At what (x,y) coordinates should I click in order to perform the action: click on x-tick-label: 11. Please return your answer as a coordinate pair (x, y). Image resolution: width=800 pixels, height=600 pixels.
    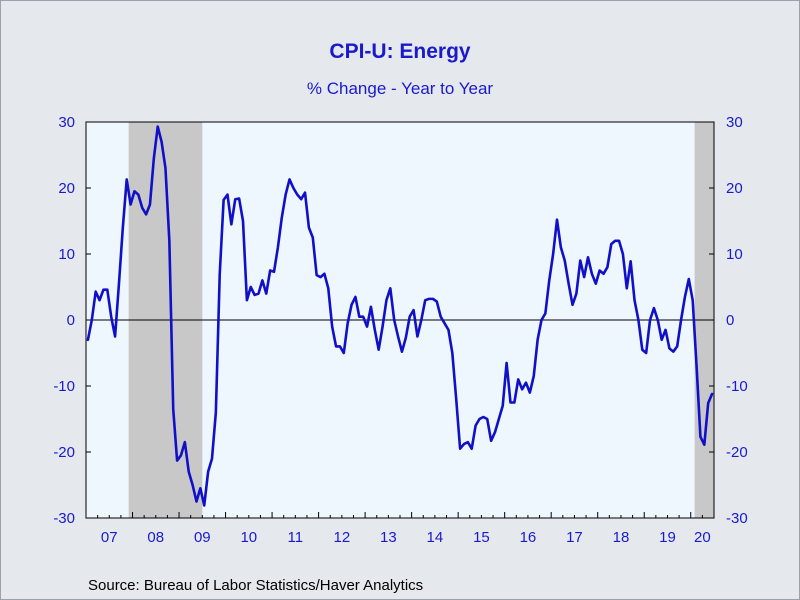
    Looking at the image, I should click on (296, 537).